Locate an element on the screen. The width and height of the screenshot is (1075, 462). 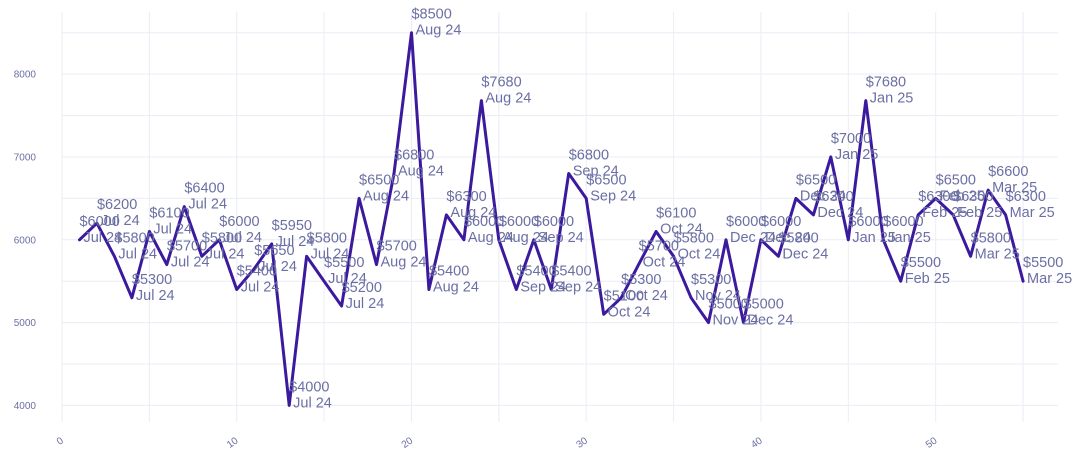
data-label-value: $5950 is located at coordinates (292, 226).